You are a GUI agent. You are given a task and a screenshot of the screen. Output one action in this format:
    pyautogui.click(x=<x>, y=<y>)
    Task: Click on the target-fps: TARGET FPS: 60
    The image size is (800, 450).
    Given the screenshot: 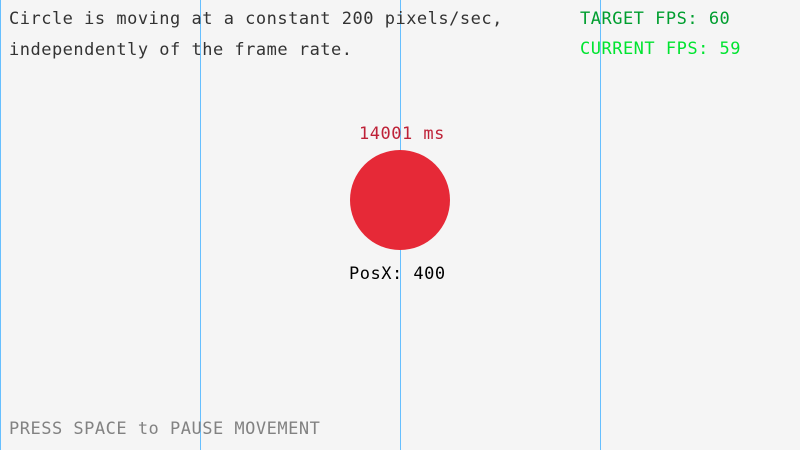 What is the action you would take?
    pyautogui.click(x=655, y=19)
    